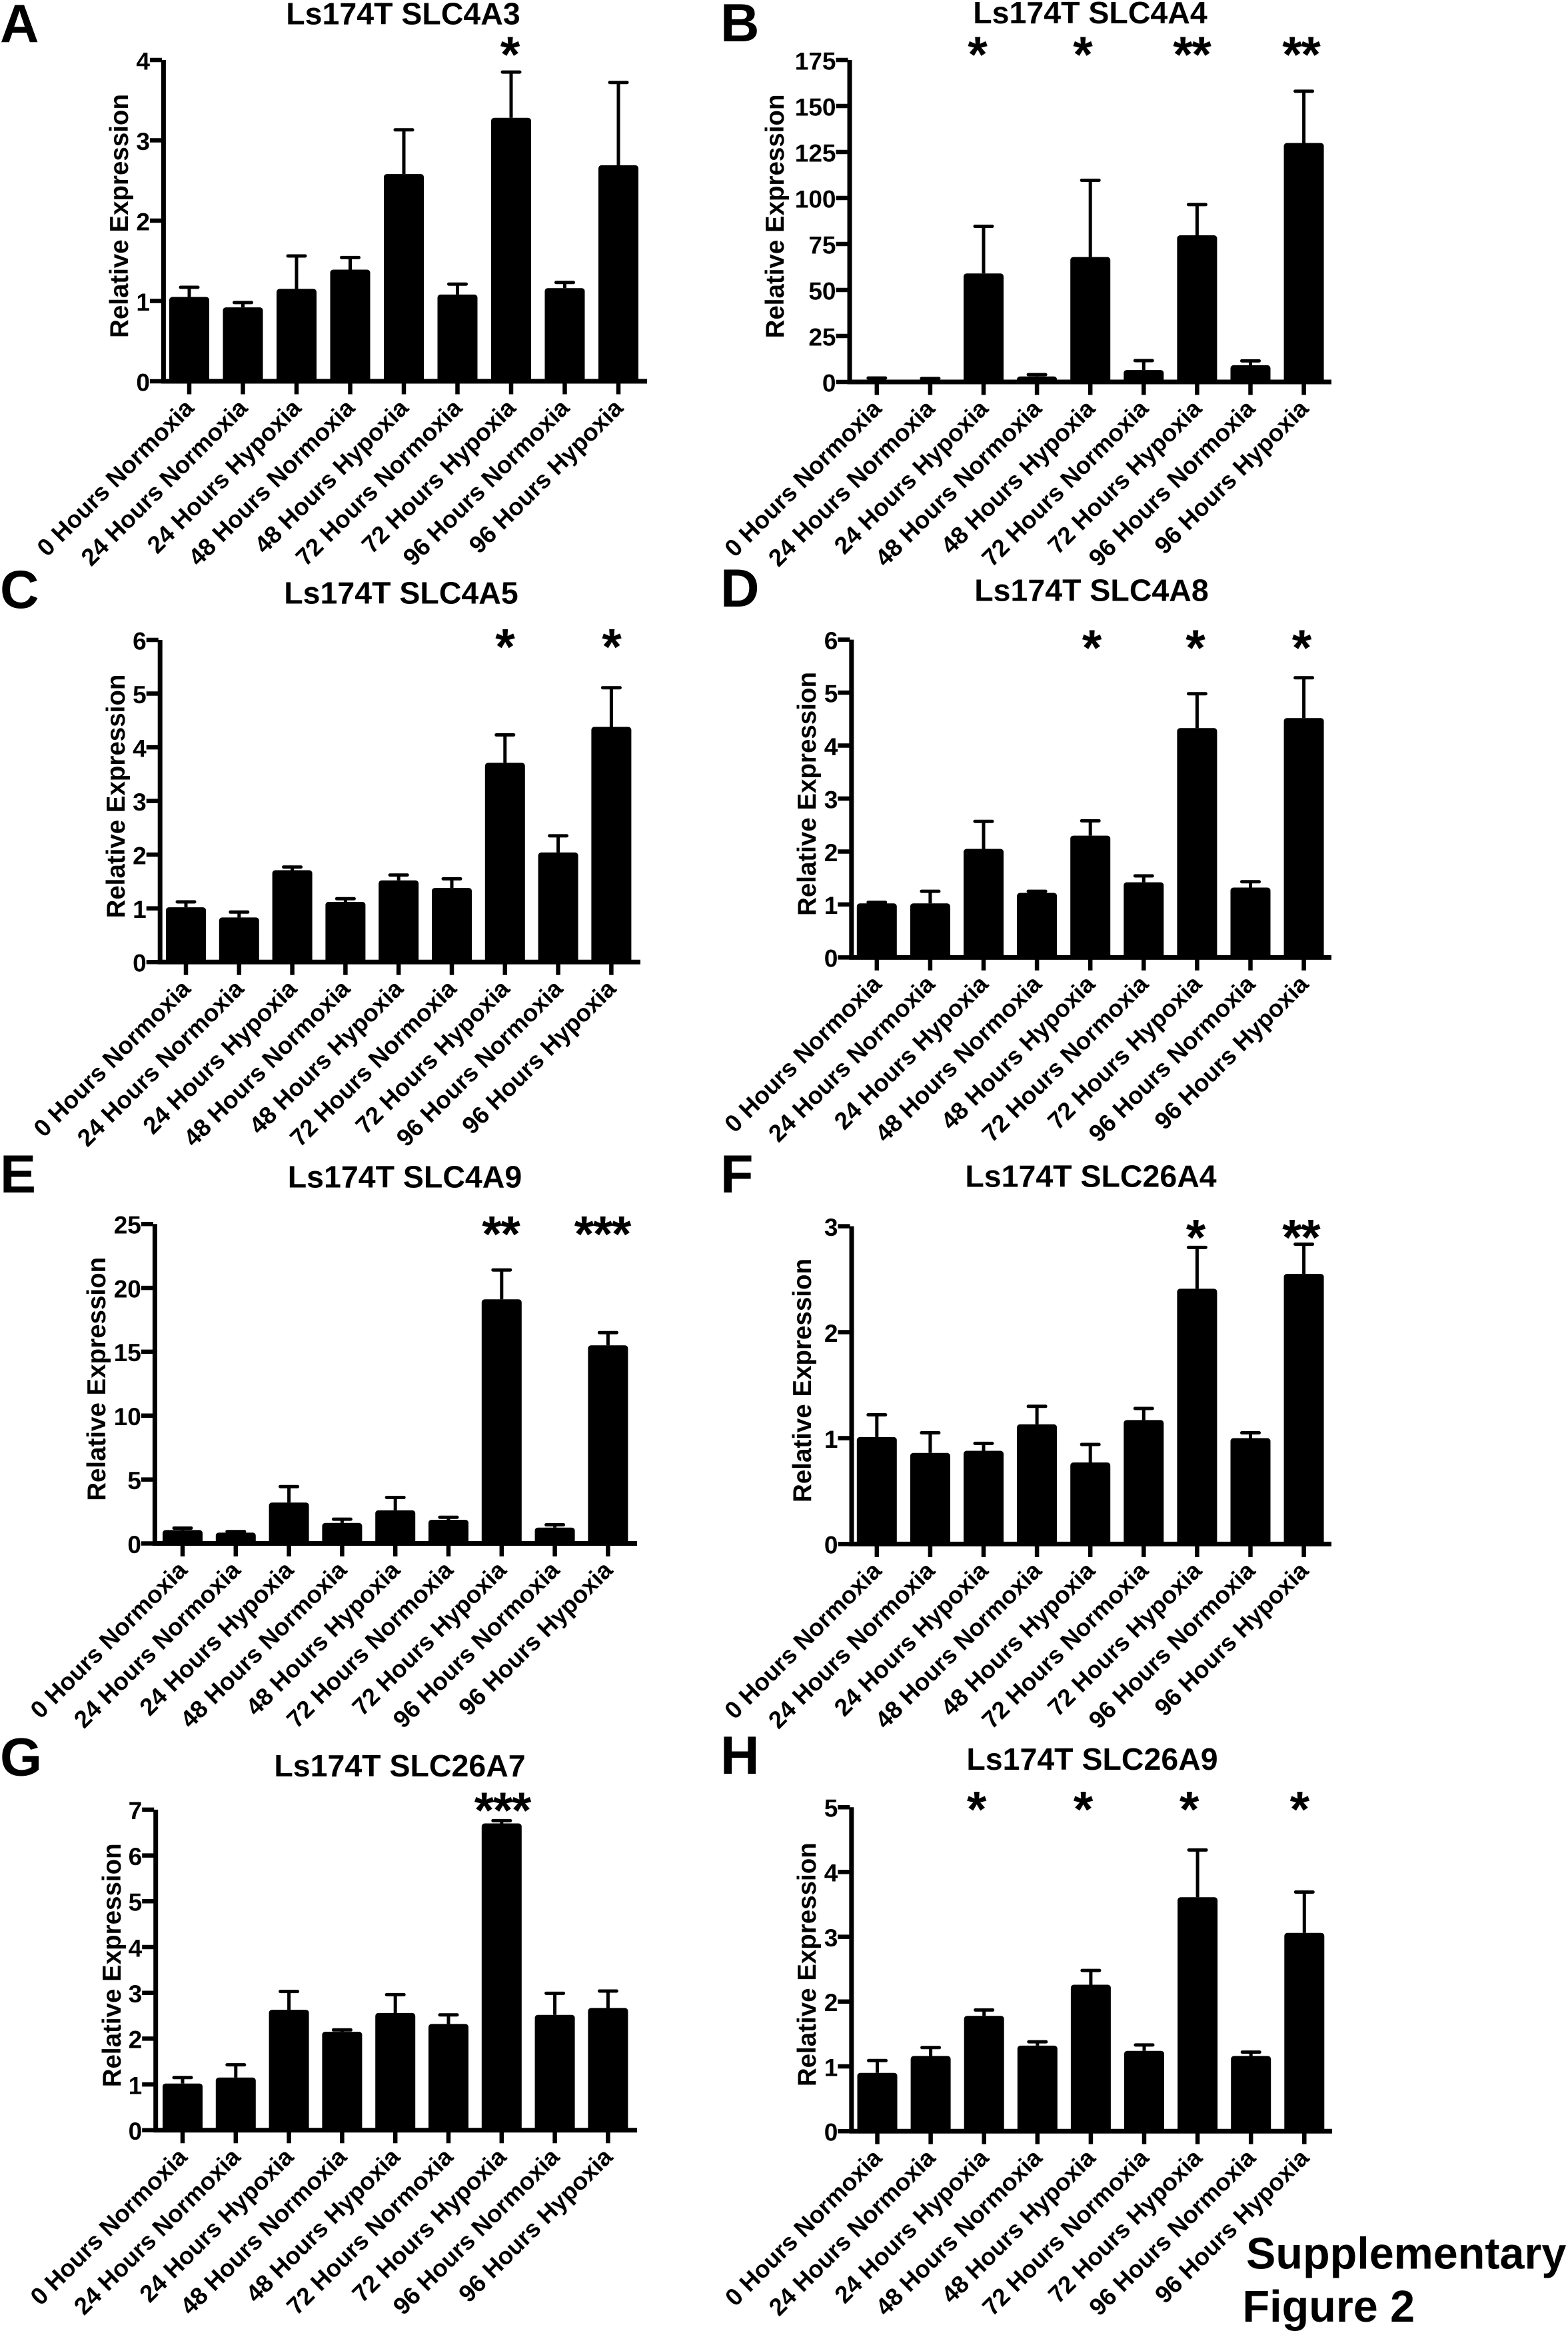 The height and width of the screenshot is (2335, 1568). Describe the element at coordinates (1091, 1176) in the screenshot. I see `svg-text: Ls174T SLC26A4` at that location.